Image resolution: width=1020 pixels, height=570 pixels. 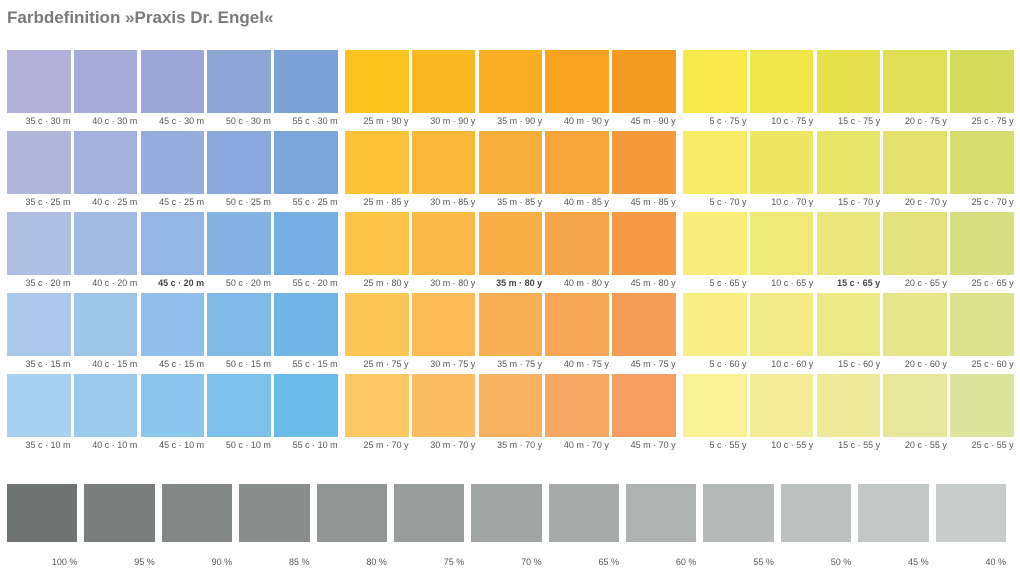 What do you see at coordinates (586, 445) in the screenshot?
I see `swatch-label: 40 m · 70 y` at bounding box center [586, 445].